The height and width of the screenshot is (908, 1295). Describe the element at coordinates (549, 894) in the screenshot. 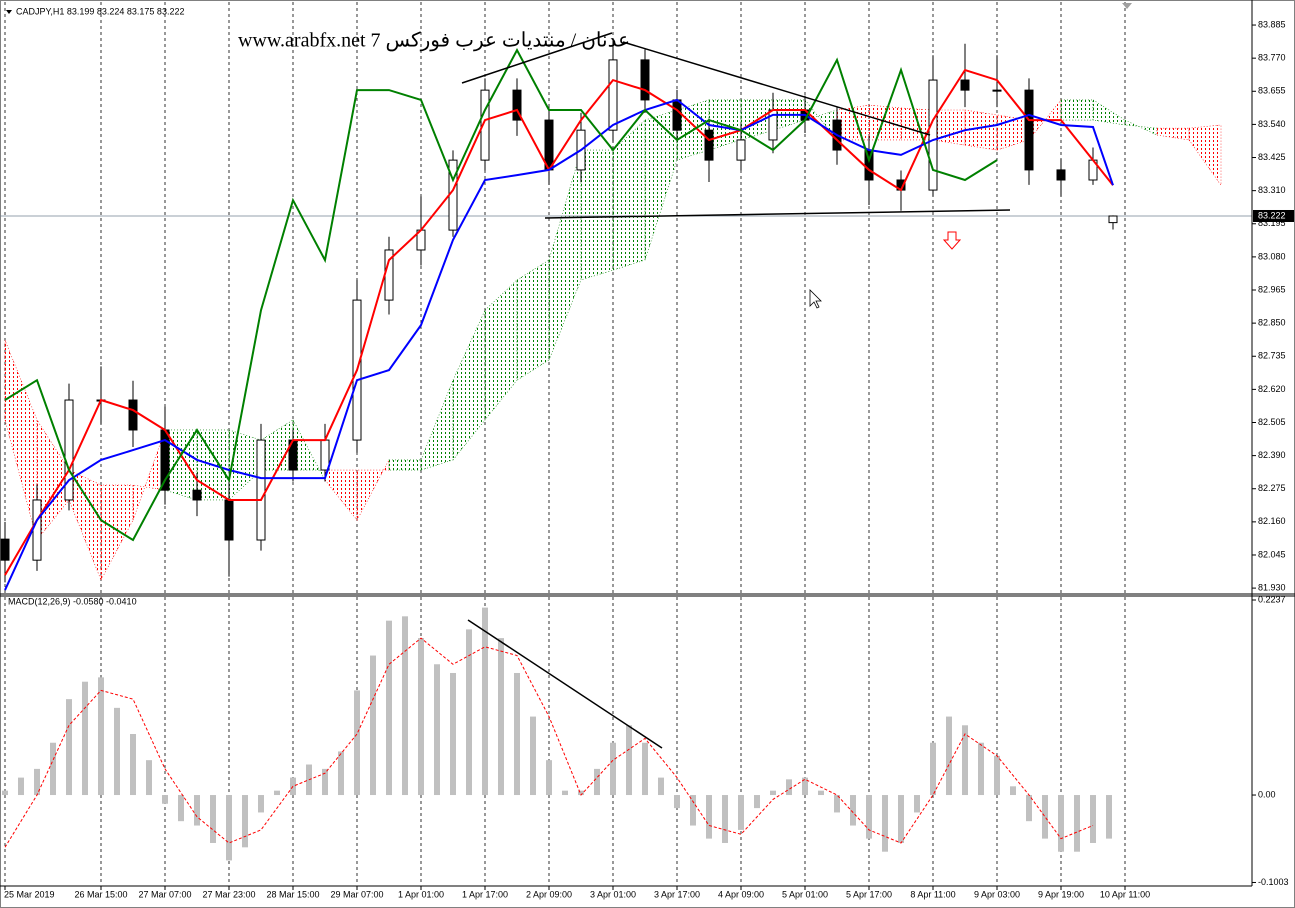

I see `x-tick-label: 2 Apr 09:00` at that location.